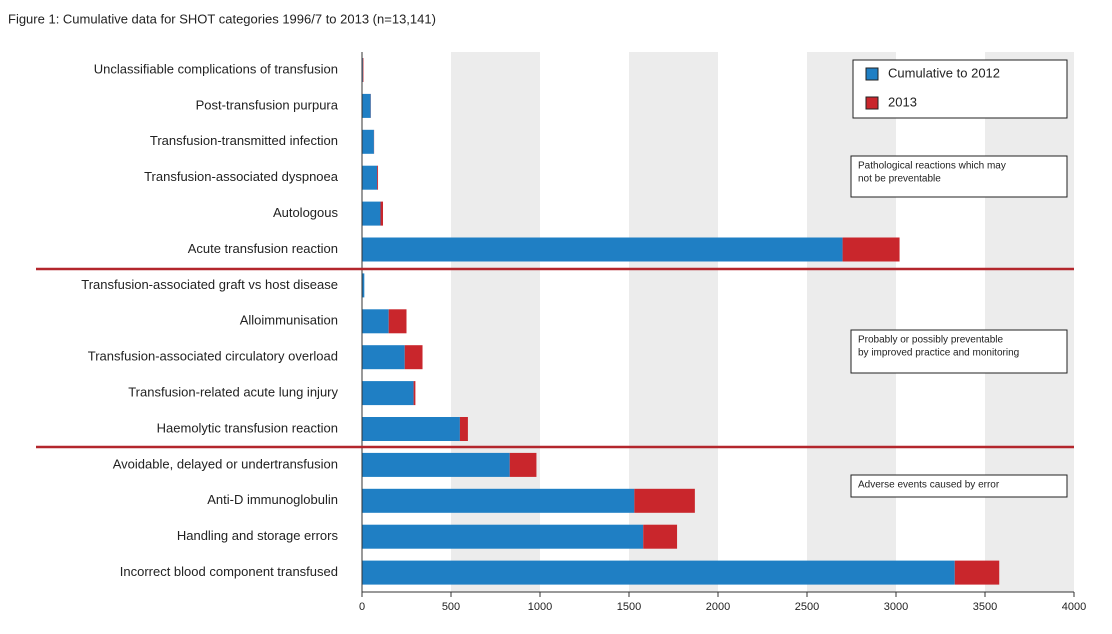  I want to click on annotation-text: by improved practice and monitoring, so click(938, 353).